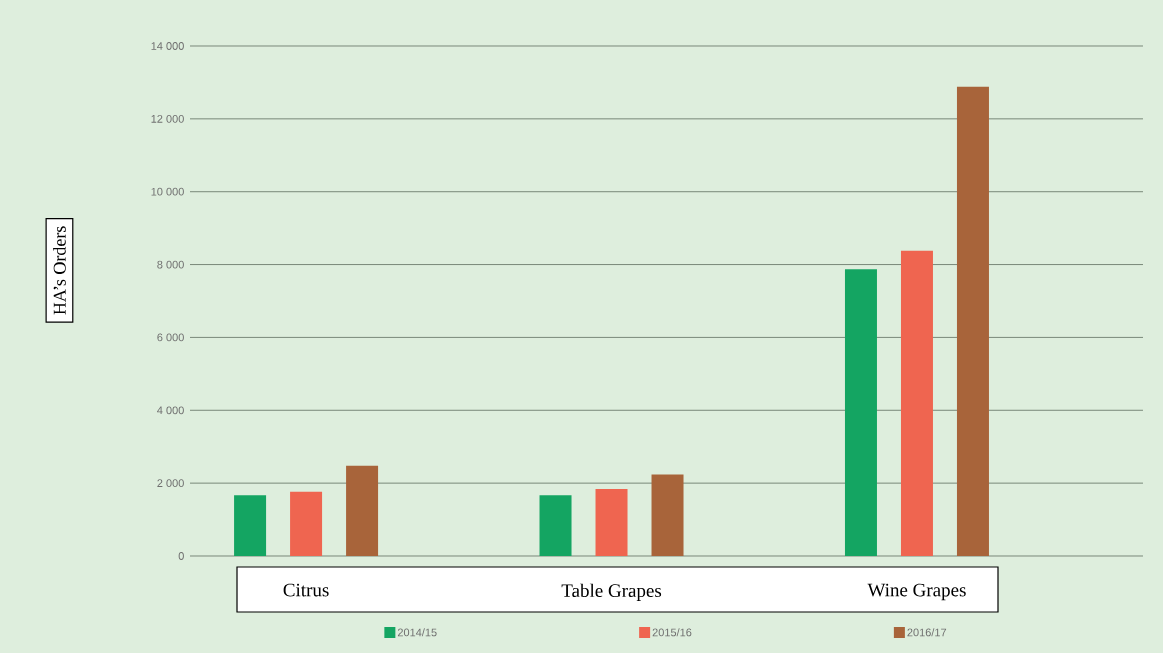 The width and height of the screenshot is (1163, 653). What do you see at coordinates (170, 264) in the screenshot?
I see `y-tick-label: 8 000` at bounding box center [170, 264].